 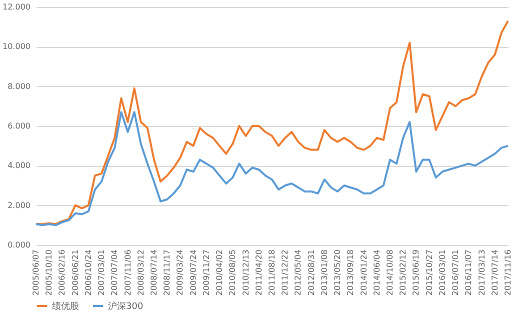 What do you see at coordinates (285, 273) in the screenshot?
I see `x-tick-label: 2011/12/22` at bounding box center [285, 273].